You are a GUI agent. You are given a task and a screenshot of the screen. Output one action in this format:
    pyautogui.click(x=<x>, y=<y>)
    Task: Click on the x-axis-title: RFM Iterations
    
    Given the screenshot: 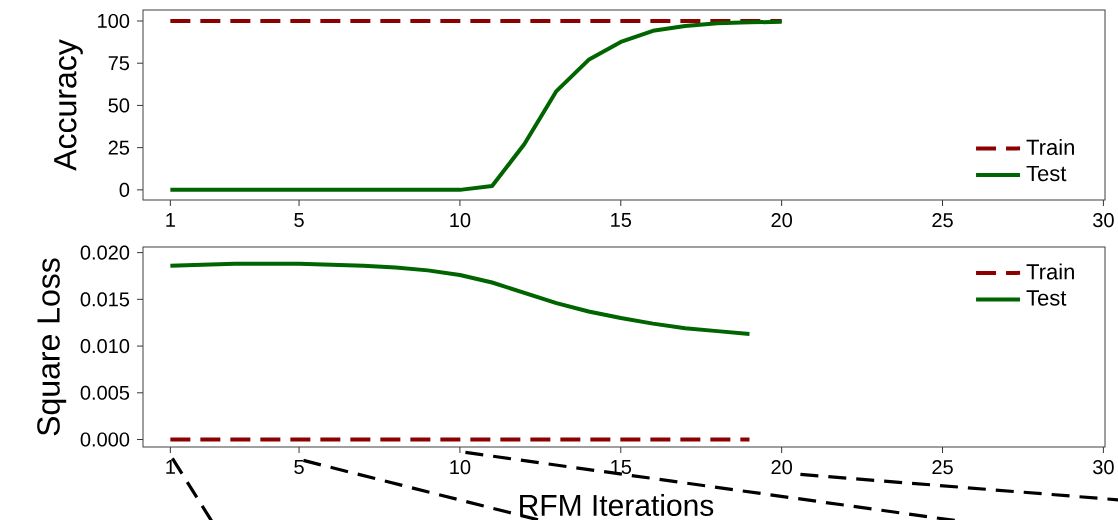 What is the action you would take?
    pyautogui.click(x=617, y=505)
    